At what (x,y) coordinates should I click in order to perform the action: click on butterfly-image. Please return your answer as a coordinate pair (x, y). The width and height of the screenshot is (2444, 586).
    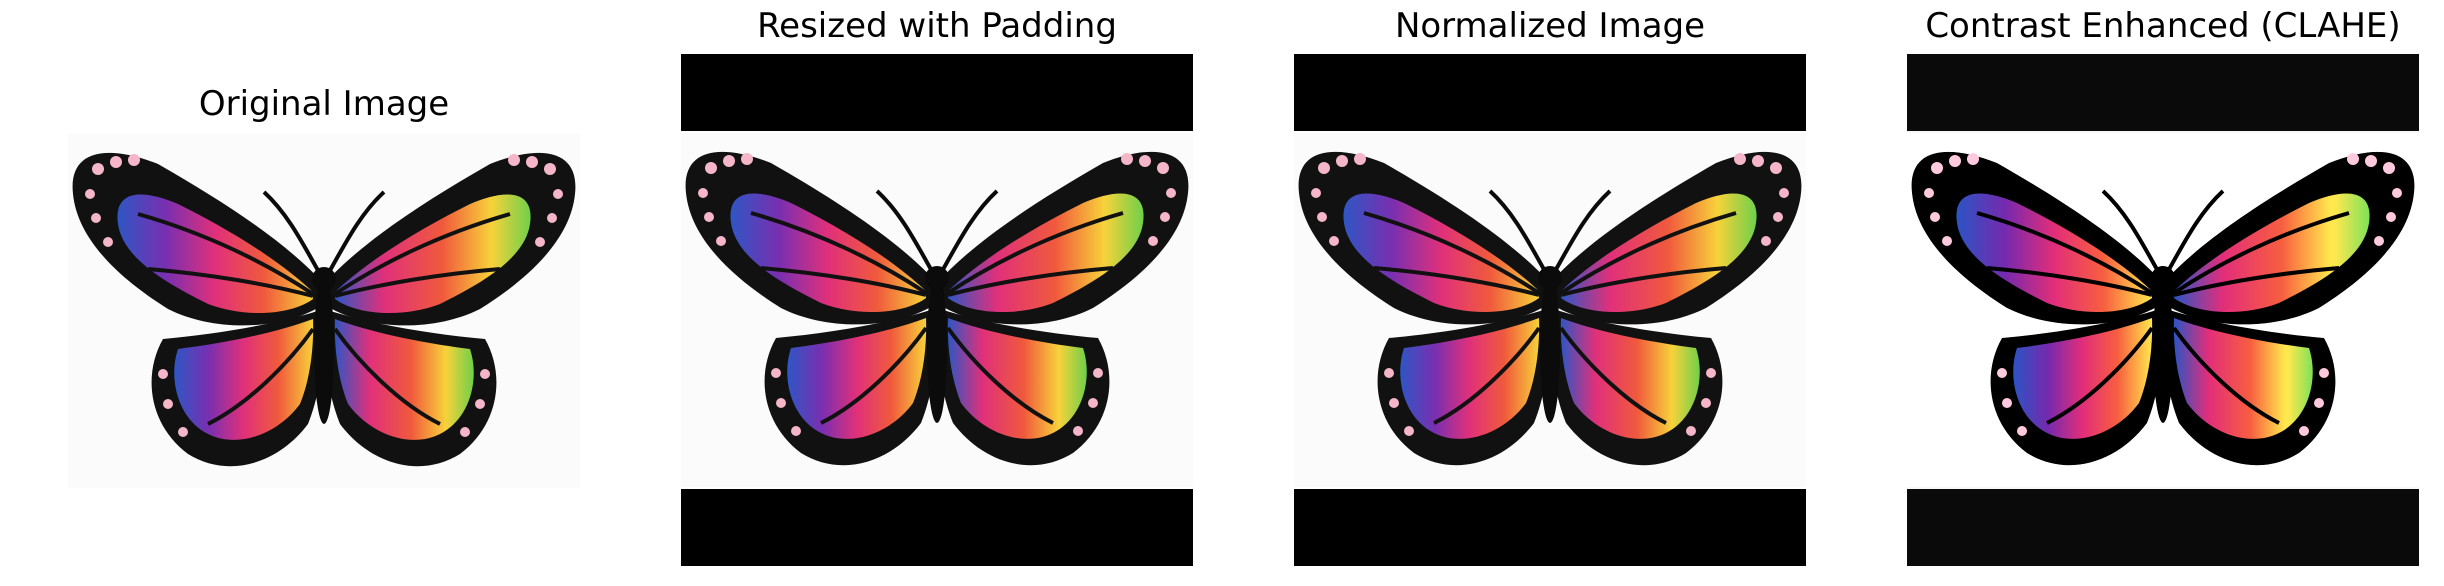
    Looking at the image, I should click on (324, 311).